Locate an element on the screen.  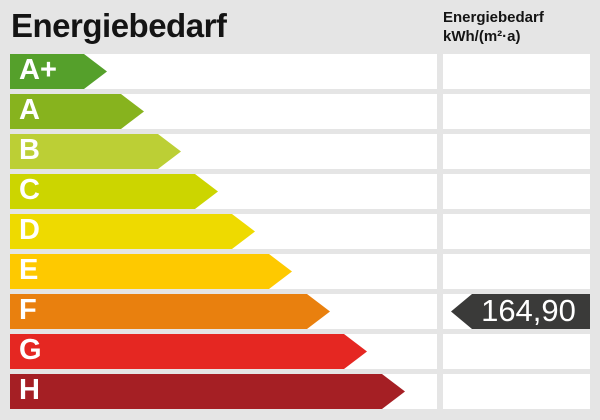
rating-arrow: E is located at coordinates (151, 271).